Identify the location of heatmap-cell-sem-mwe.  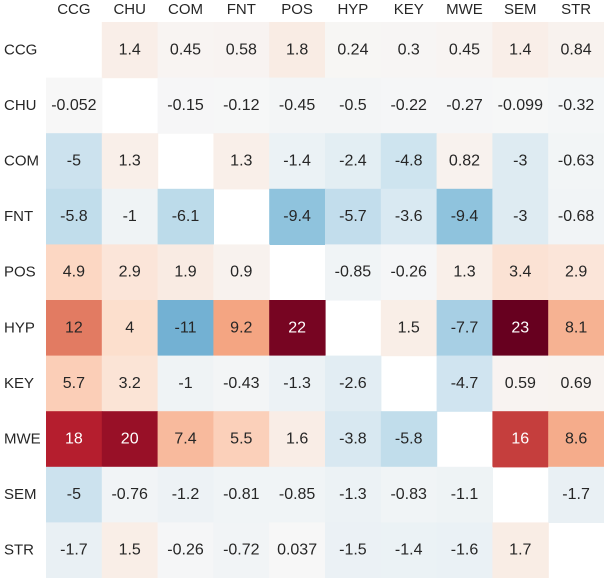
(464, 494).